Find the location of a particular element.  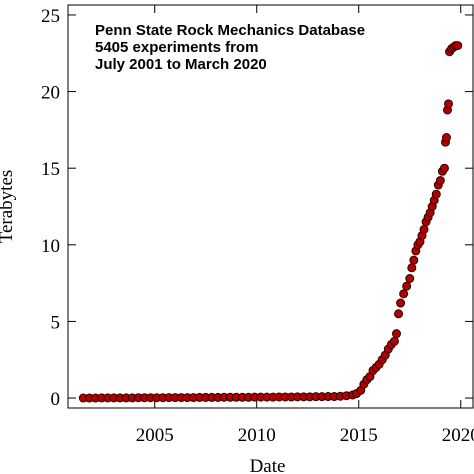

x-tick-label: 2010 is located at coordinates (257, 435).